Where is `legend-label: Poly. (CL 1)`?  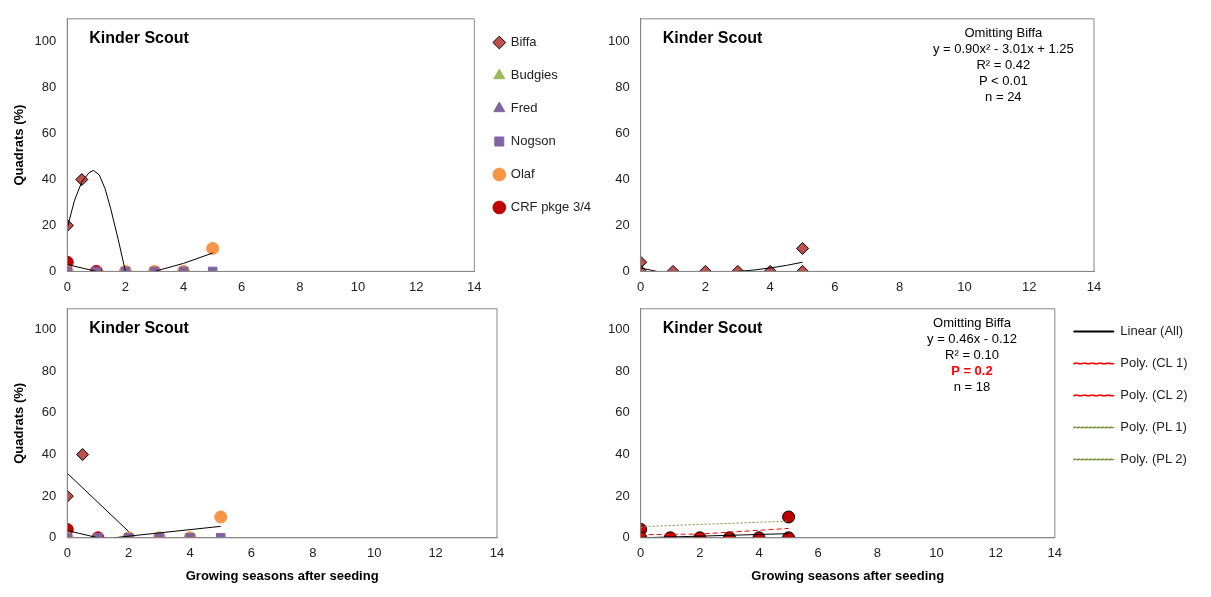 legend-label: Poly. (CL 1) is located at coordinates (1154, 363).